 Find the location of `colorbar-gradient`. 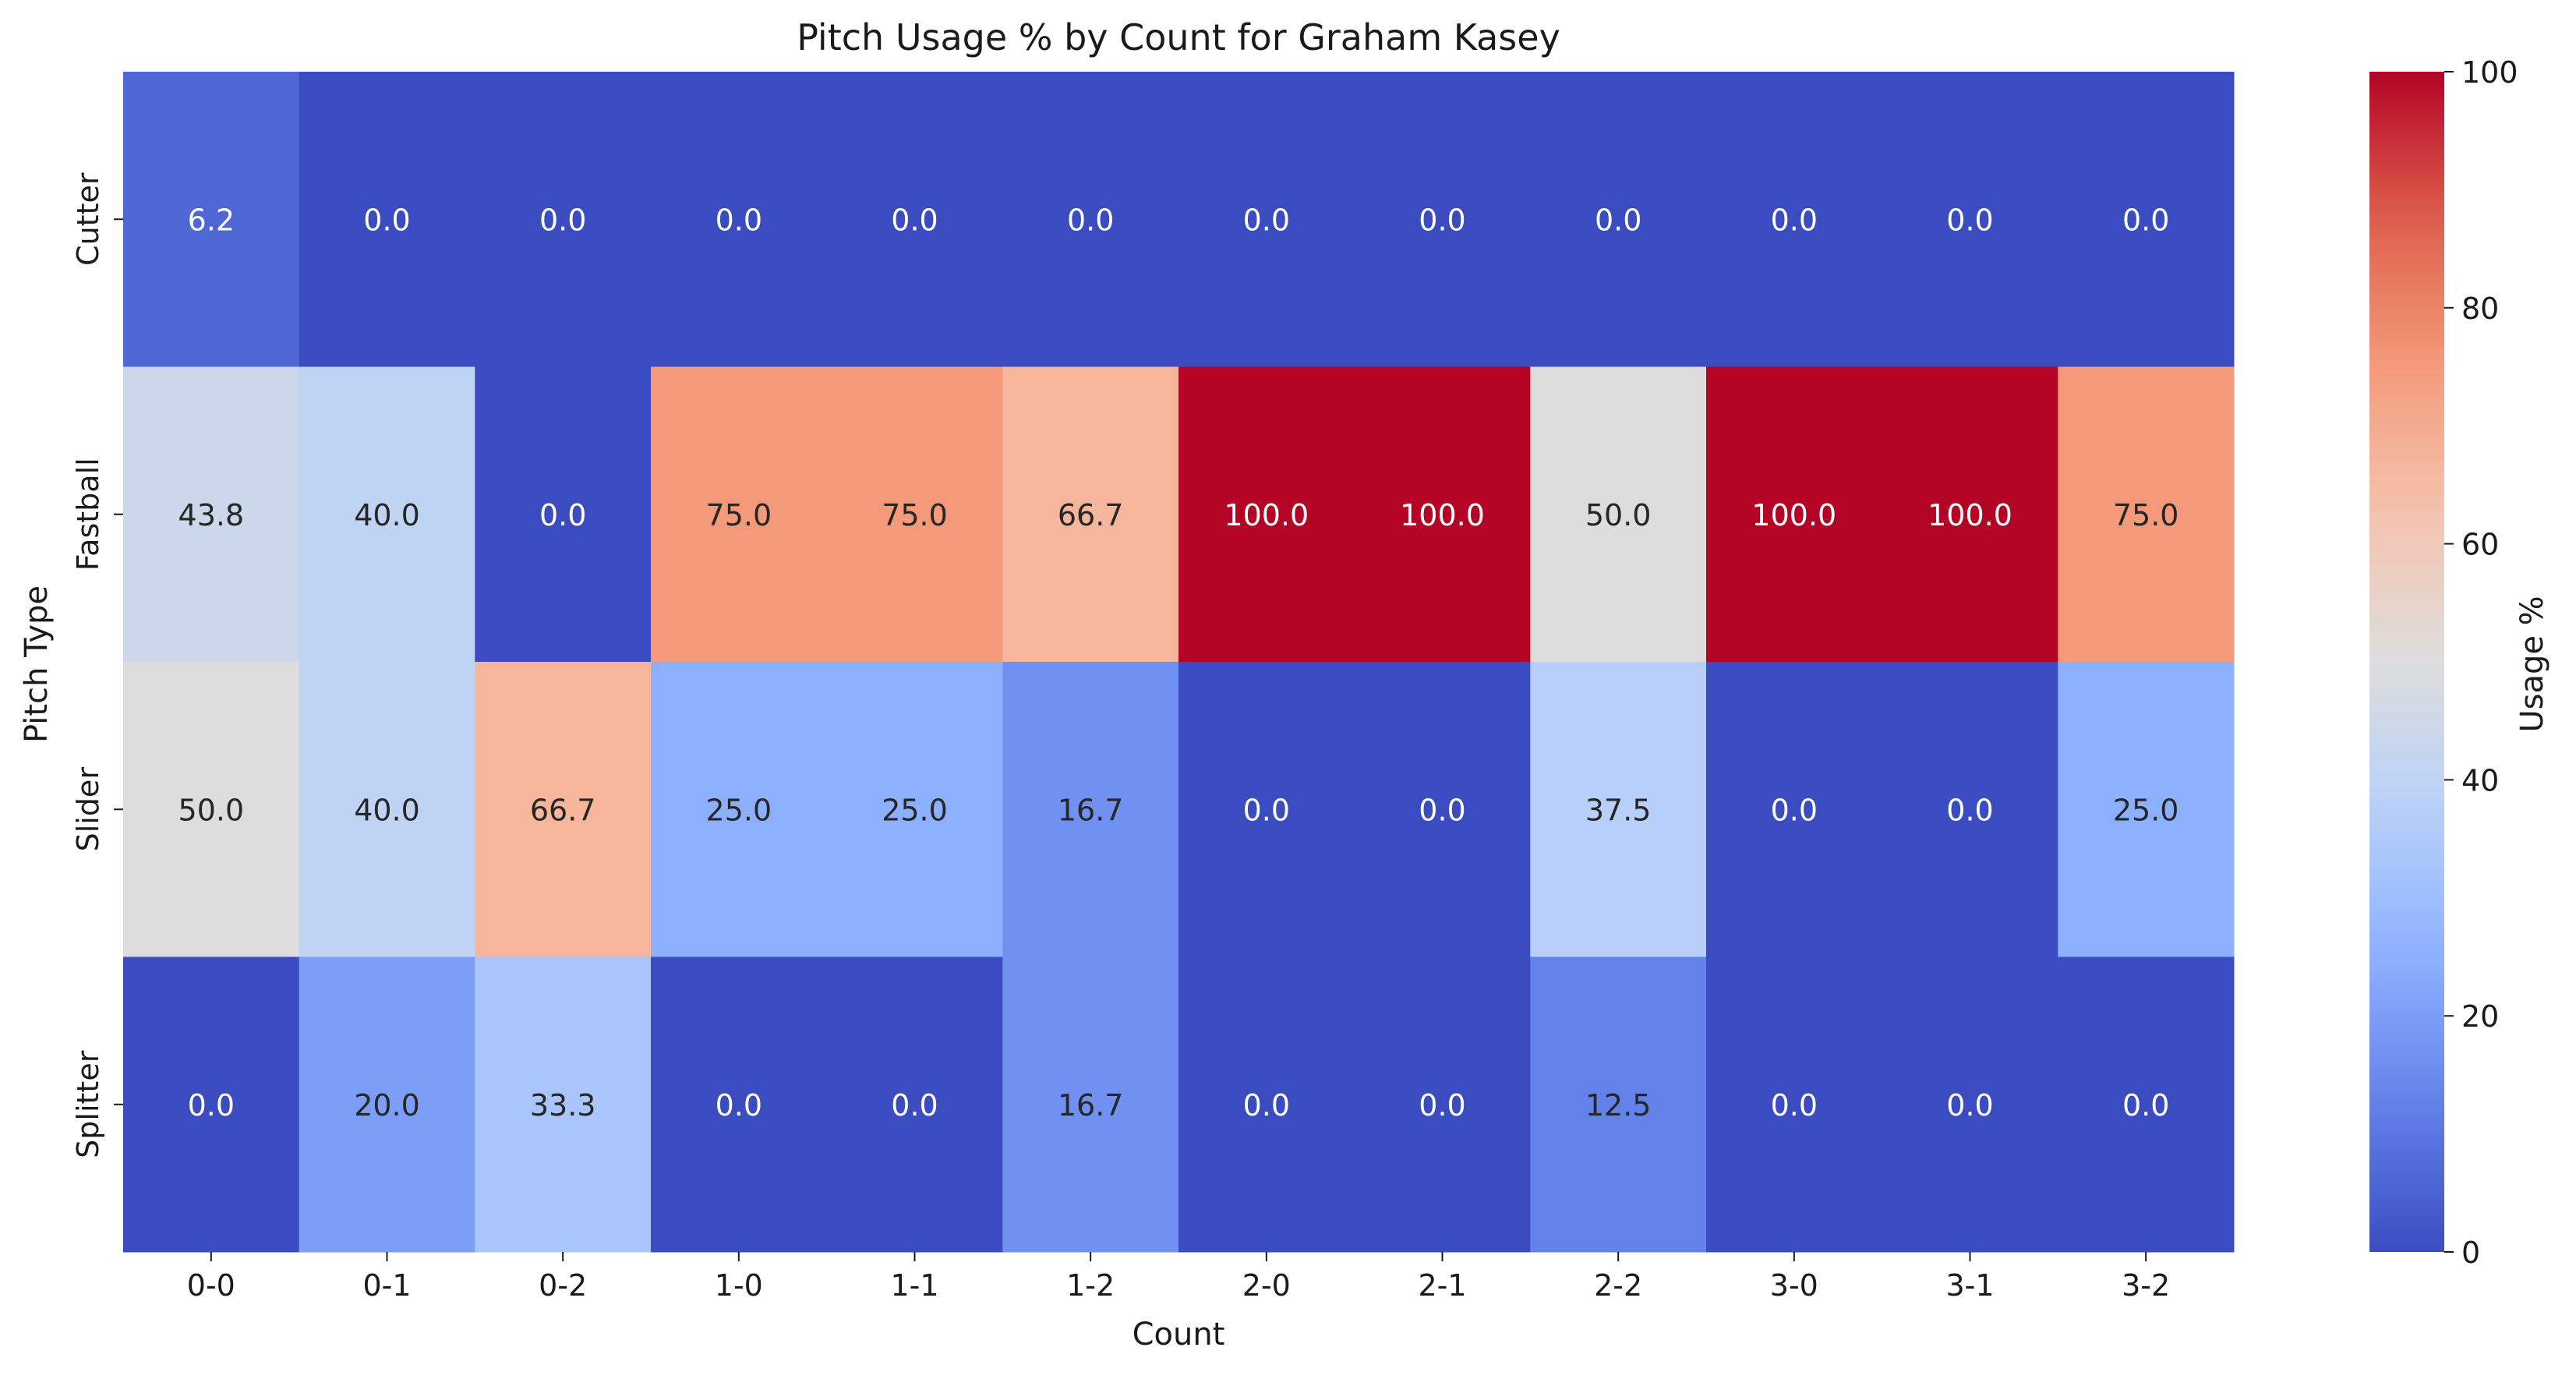

colorbar-gradient is located at coordinates (2406, 662).